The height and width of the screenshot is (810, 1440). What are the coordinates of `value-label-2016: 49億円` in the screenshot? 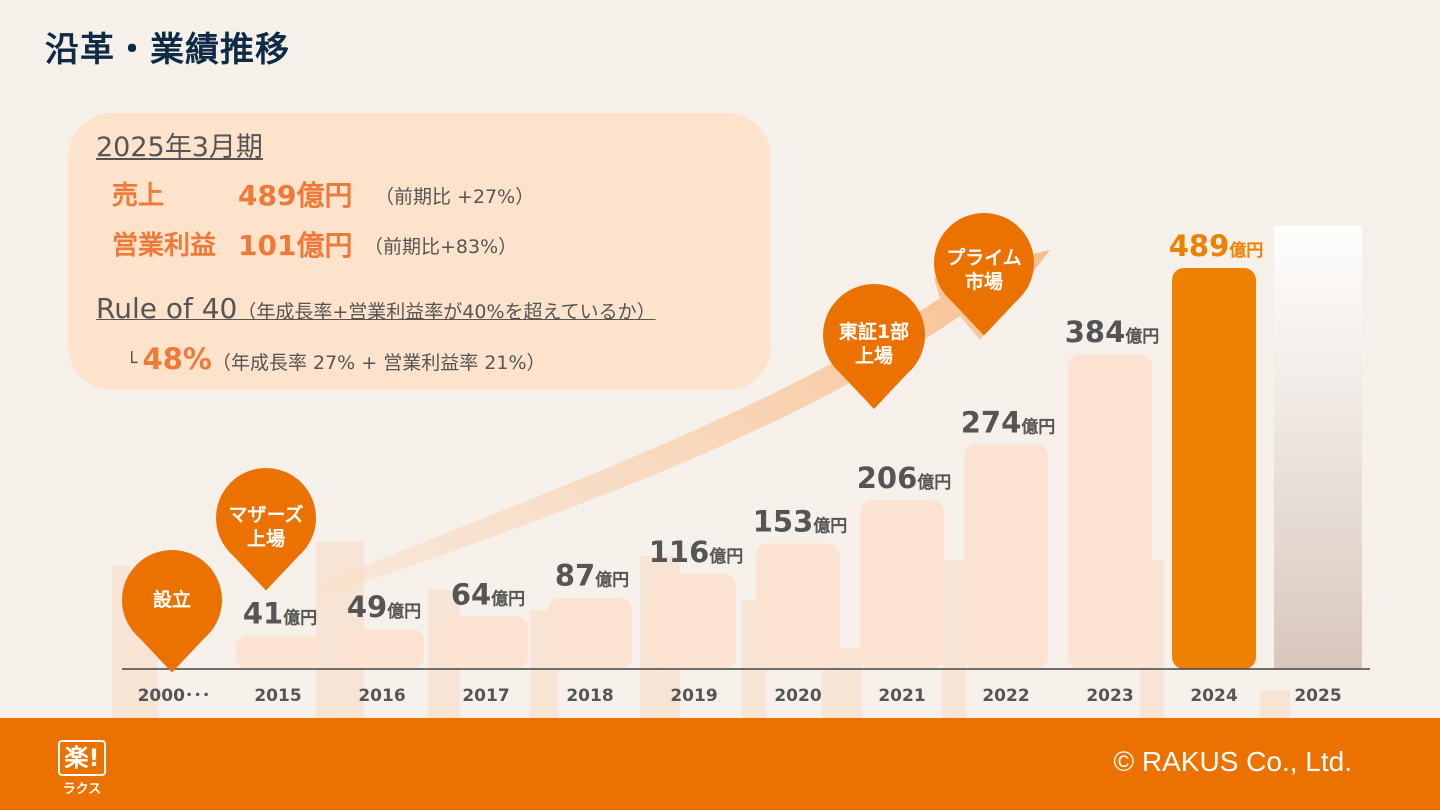 It's located at (384, 607).